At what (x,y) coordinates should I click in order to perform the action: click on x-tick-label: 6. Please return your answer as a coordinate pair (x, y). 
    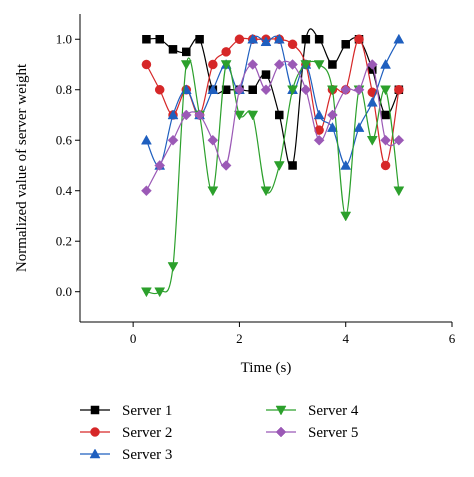
    Looking at the image, I should click on (452, 338).